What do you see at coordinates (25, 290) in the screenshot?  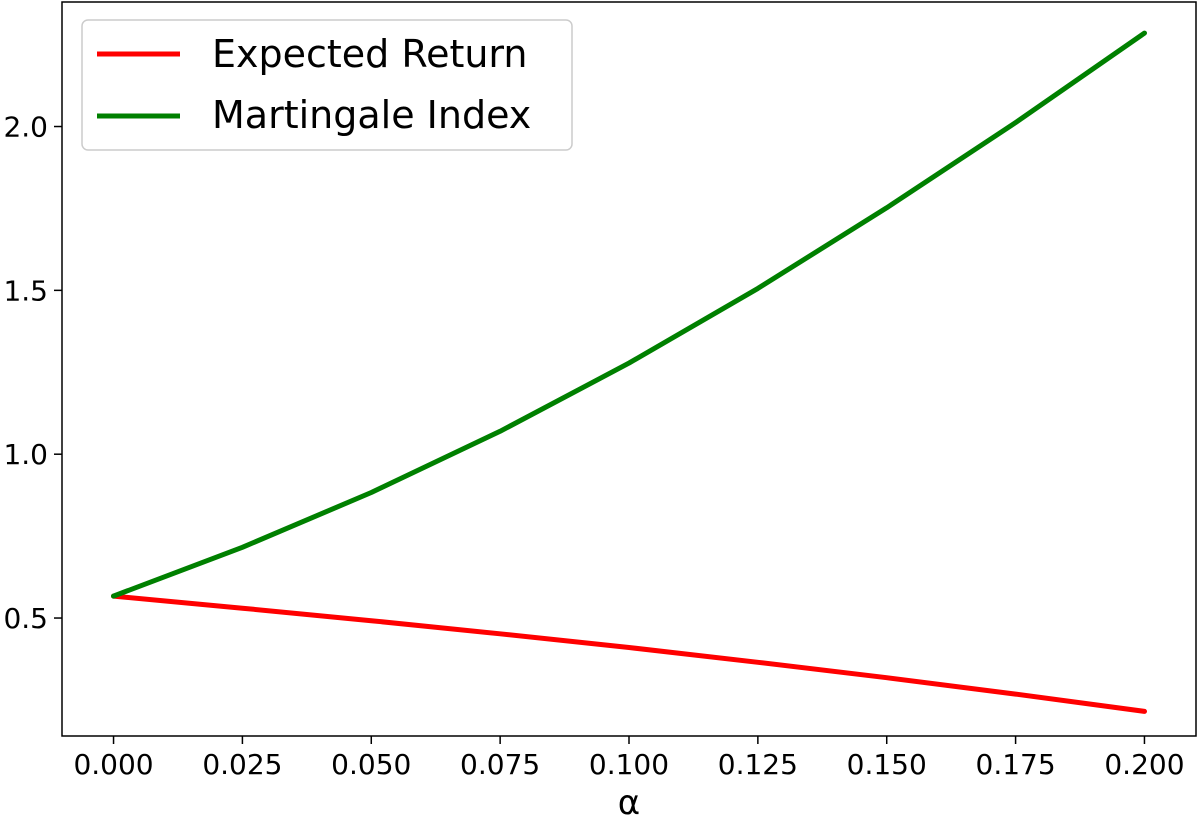 I see `y-tick-label: 1.5` at bounding box center [25, 290].